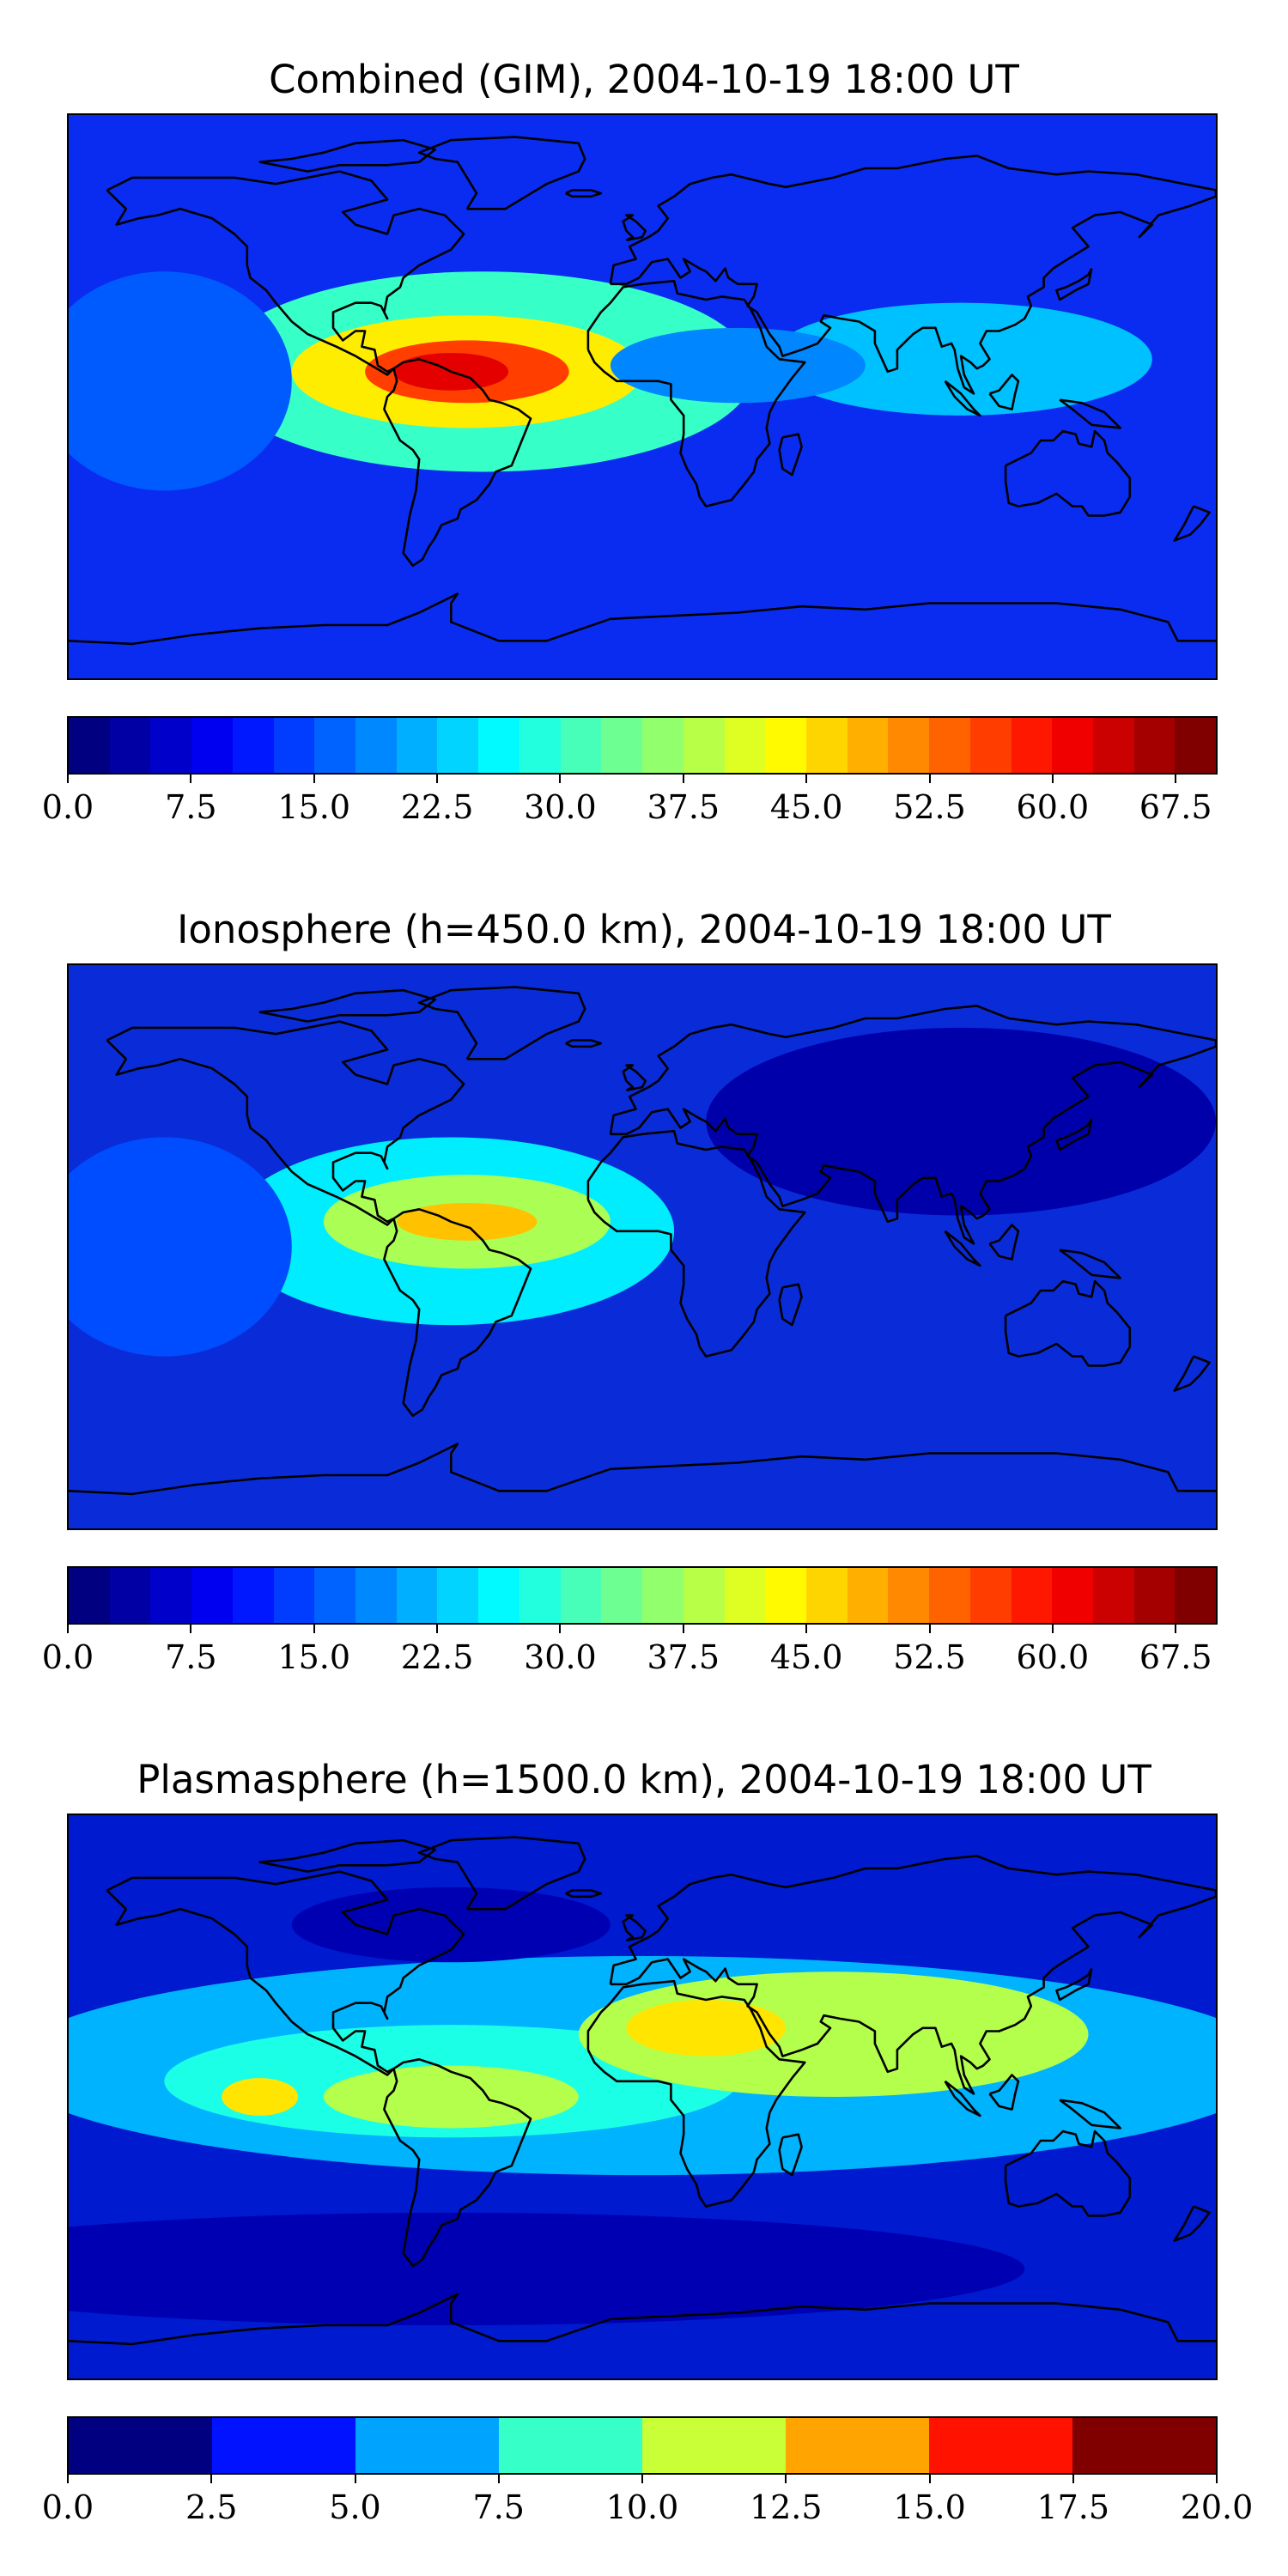 The width and height of the screenshot is (1288, 2576). I want to click on colorbar-tick-label: 12.5, so click(786, 2507).